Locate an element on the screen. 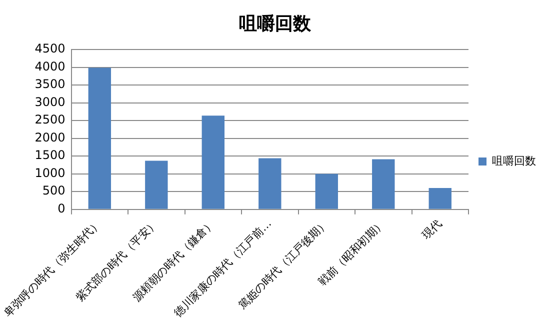 This screenshot has width=556, height=325. y-tick-label: 1000 is located at coordinates (50, 173).